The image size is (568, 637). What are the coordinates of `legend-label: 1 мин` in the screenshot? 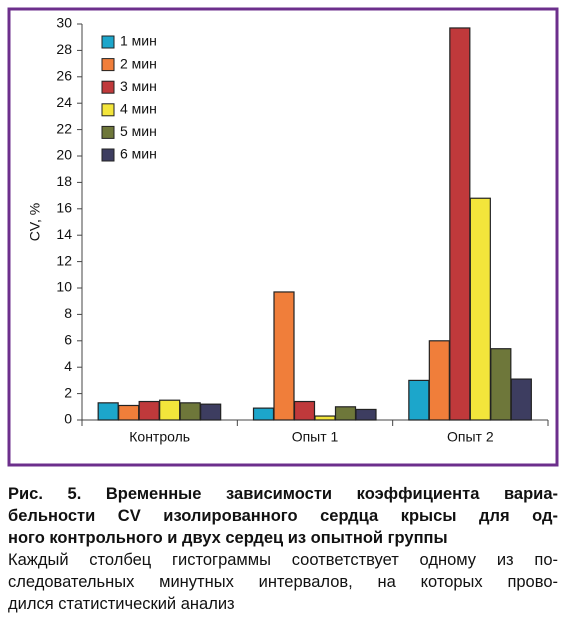 It's located at (138, 41).